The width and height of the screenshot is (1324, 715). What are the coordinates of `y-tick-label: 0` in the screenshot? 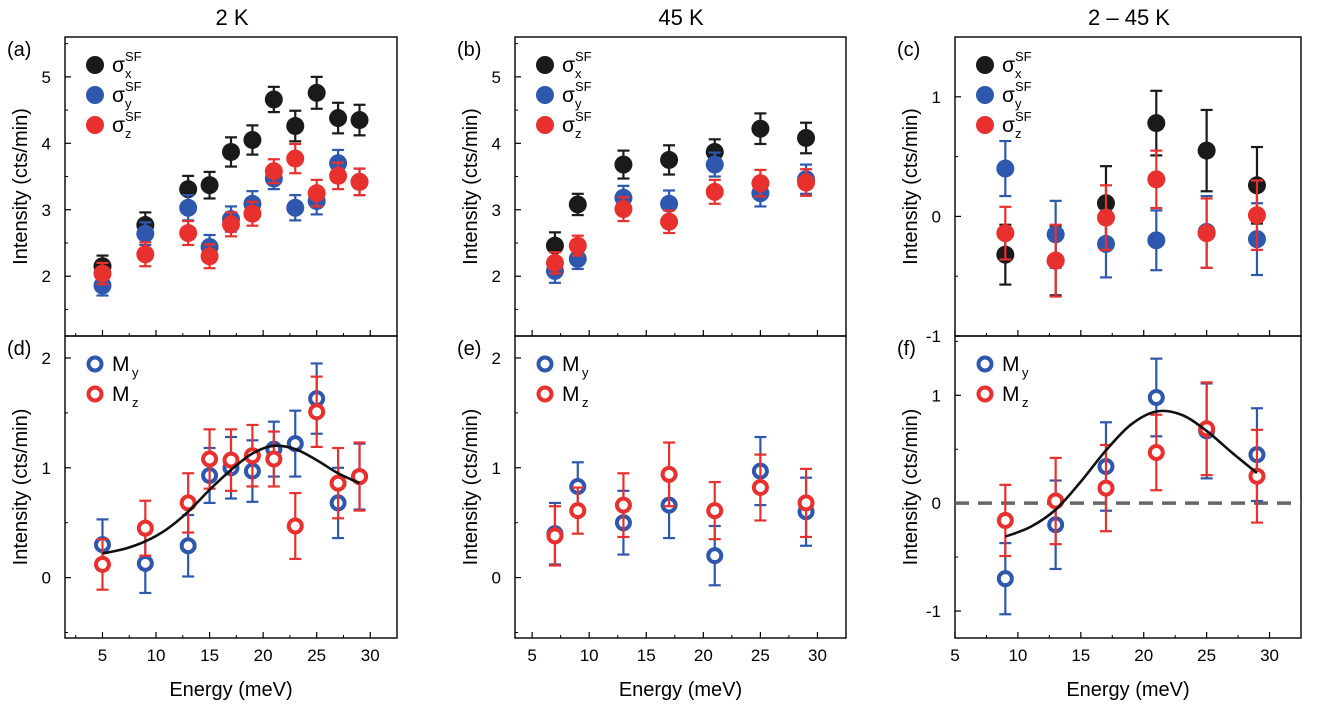 It's located at (936, 216).